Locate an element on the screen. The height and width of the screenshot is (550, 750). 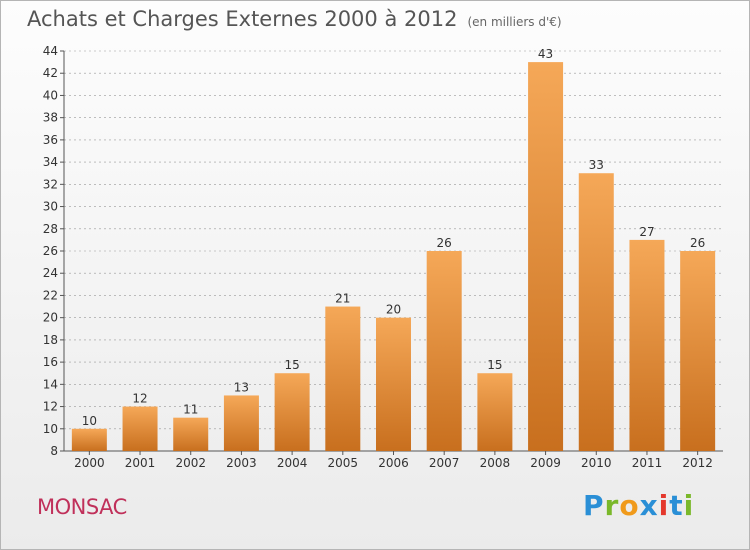
logo-letter: r is located at coordinates (612, 505).